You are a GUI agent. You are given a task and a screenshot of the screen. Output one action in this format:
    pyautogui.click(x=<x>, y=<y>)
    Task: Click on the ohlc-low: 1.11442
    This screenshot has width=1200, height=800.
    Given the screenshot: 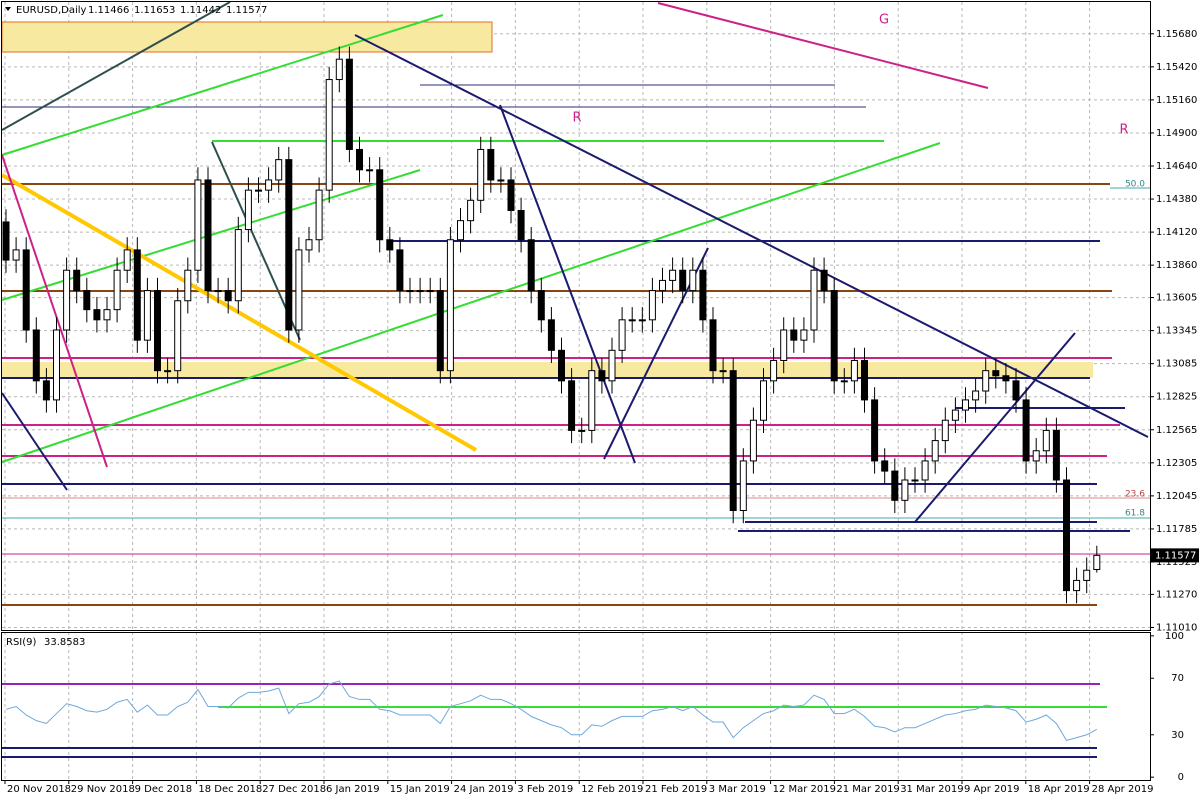 What is the action you would take?
    pyautogui.click(x=200, y=10)
    